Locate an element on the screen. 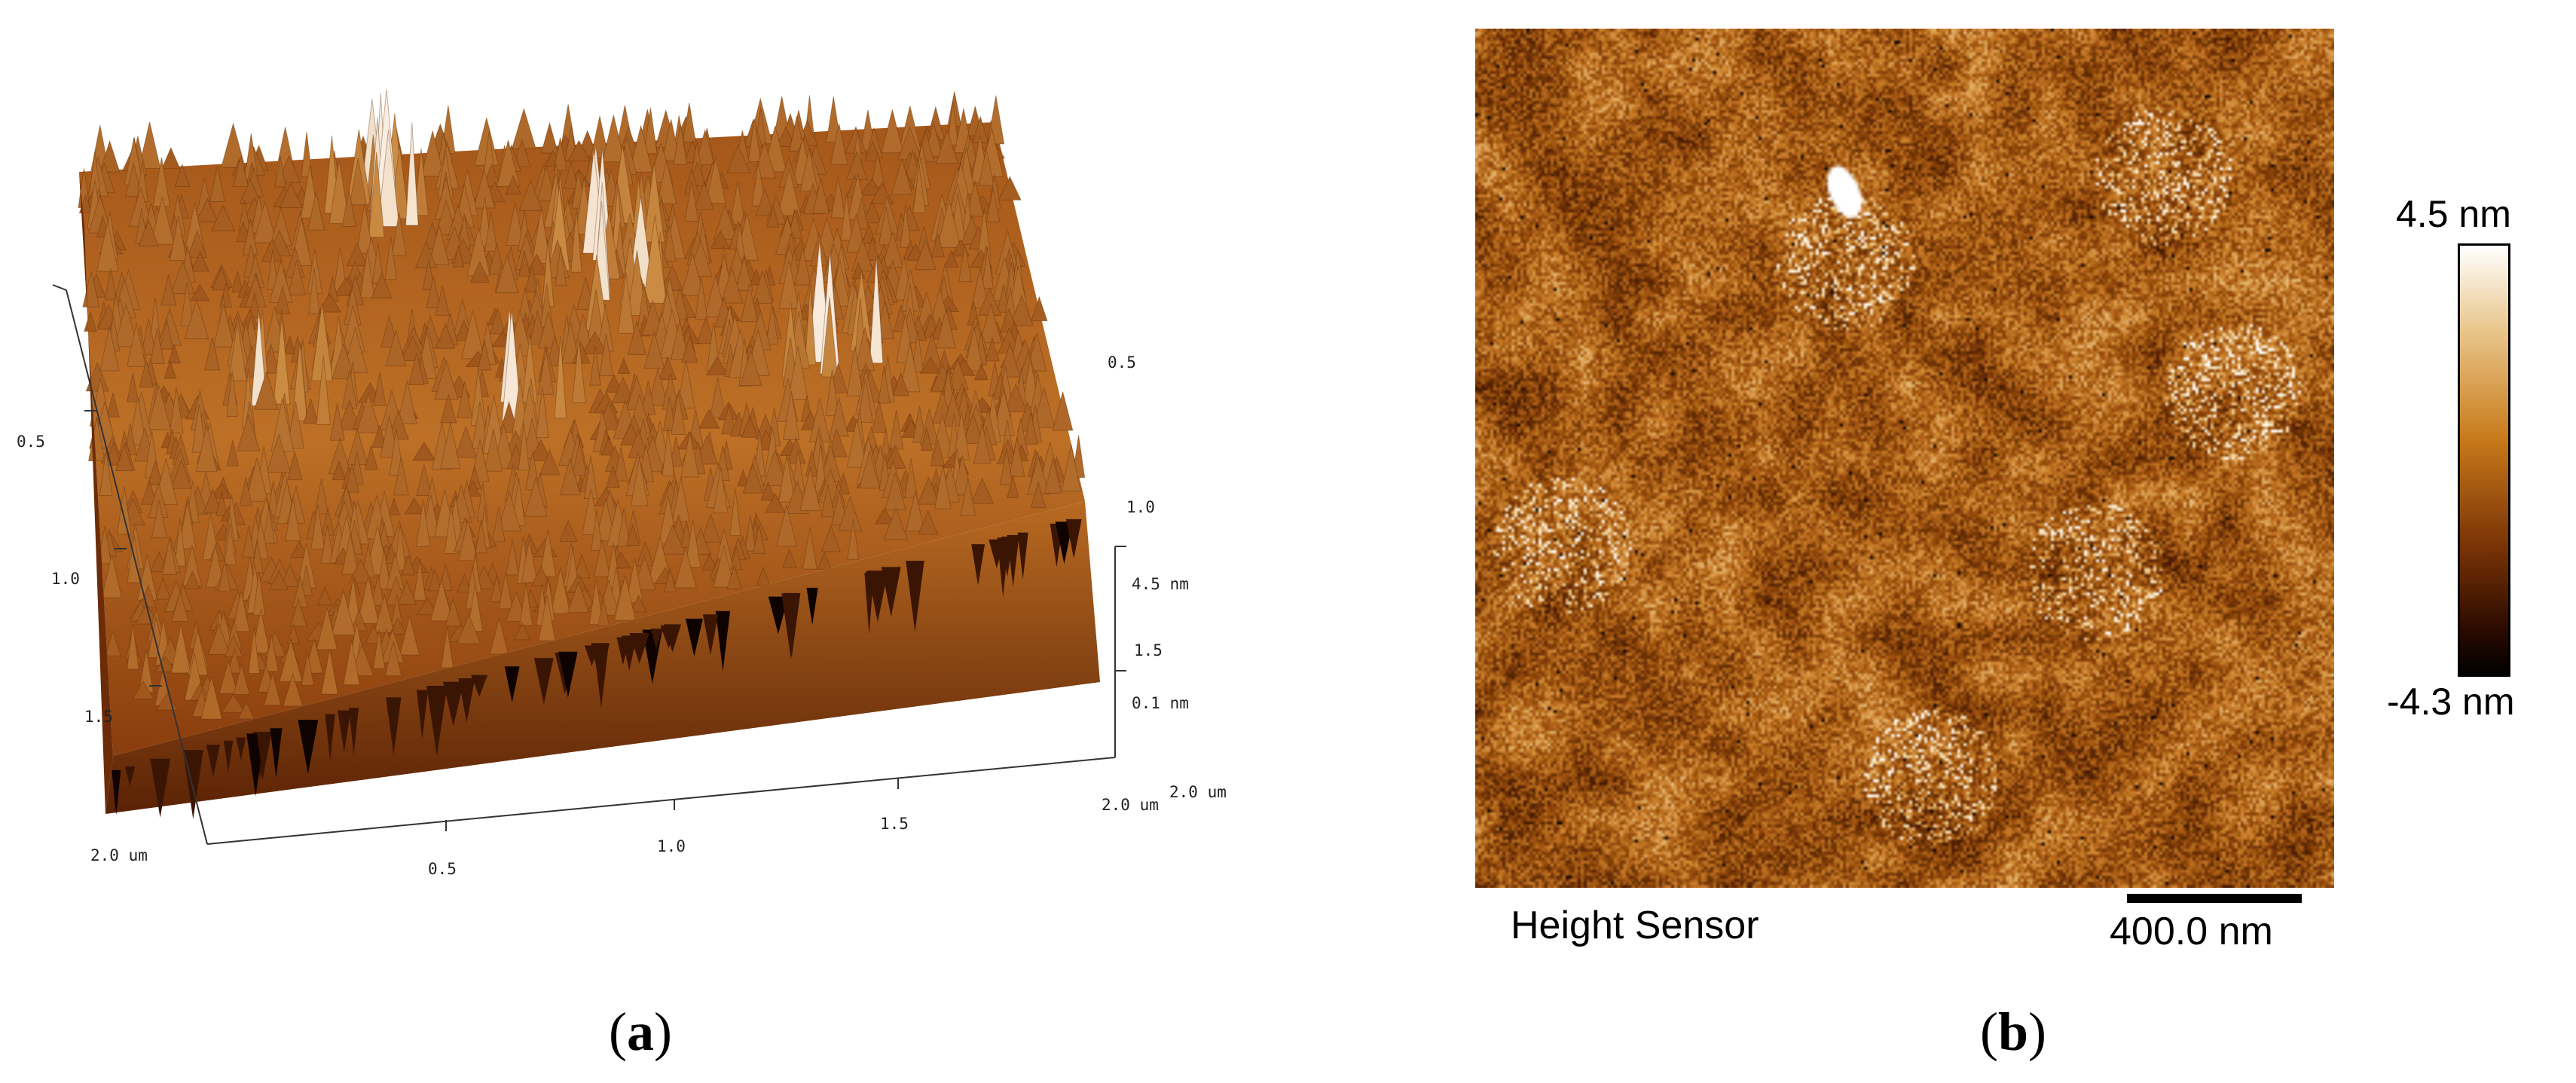 The width and height of the screenshot is (2576, 1083). channel-caption: Height Sensor is located at coordinates (1635, 925).